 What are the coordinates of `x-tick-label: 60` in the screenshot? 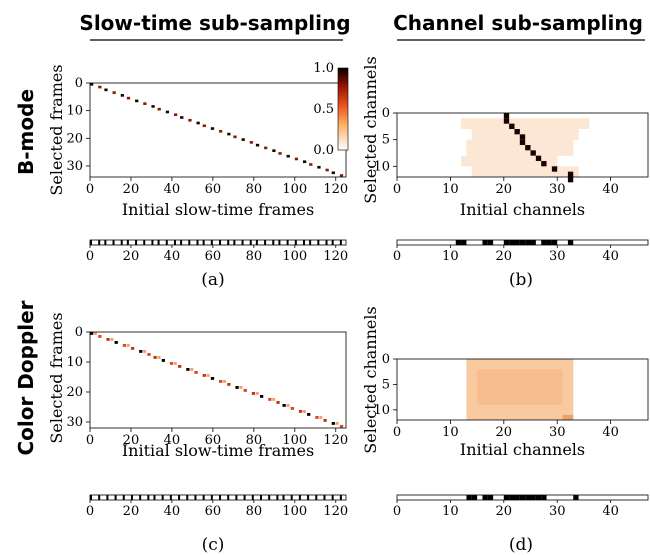 It's located at (213, 189).